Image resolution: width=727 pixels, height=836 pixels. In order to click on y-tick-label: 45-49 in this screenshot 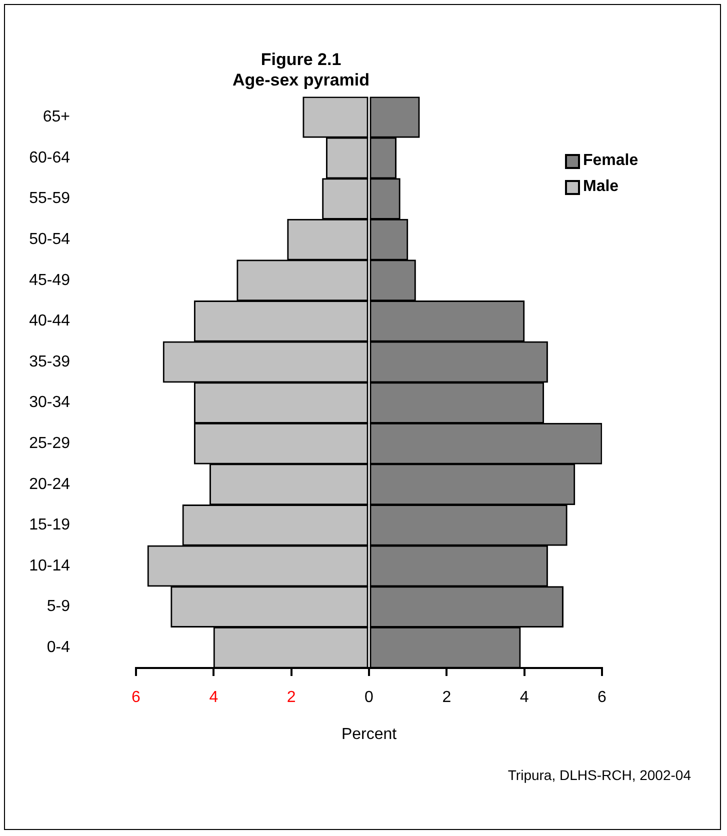, I will do `click(49, 280)`.